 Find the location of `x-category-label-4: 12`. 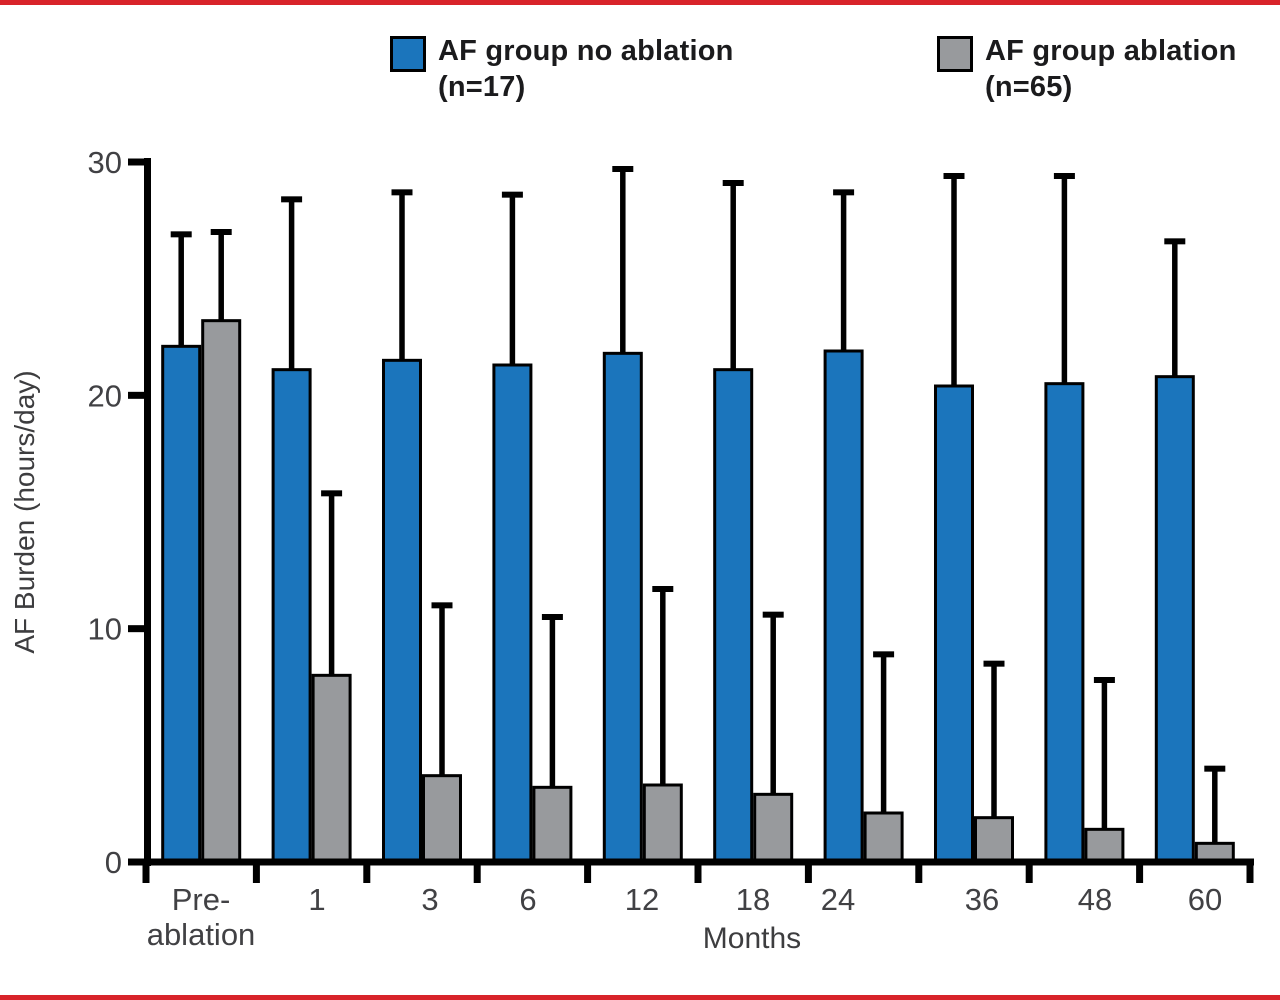

x-category-label-4: 12 is located at coordinates (642, 899).